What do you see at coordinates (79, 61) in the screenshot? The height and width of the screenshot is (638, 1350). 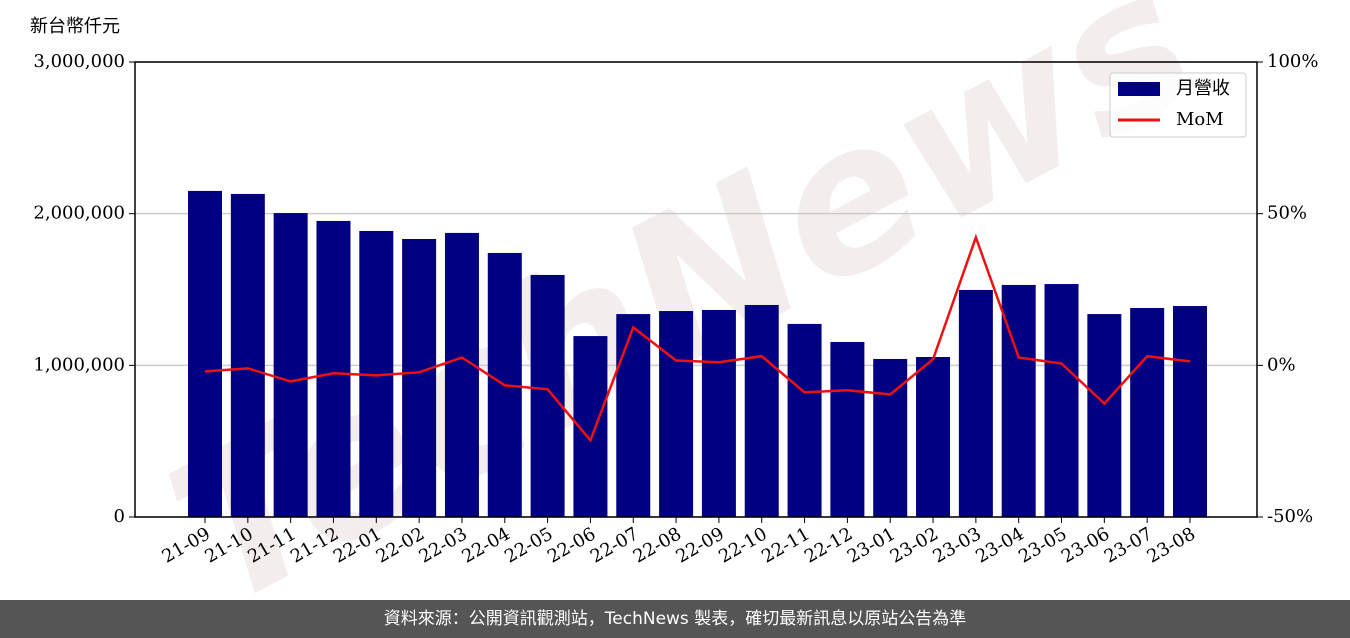 I see `y-tick-label: 3,000,000` at bounding box center [79, 61].